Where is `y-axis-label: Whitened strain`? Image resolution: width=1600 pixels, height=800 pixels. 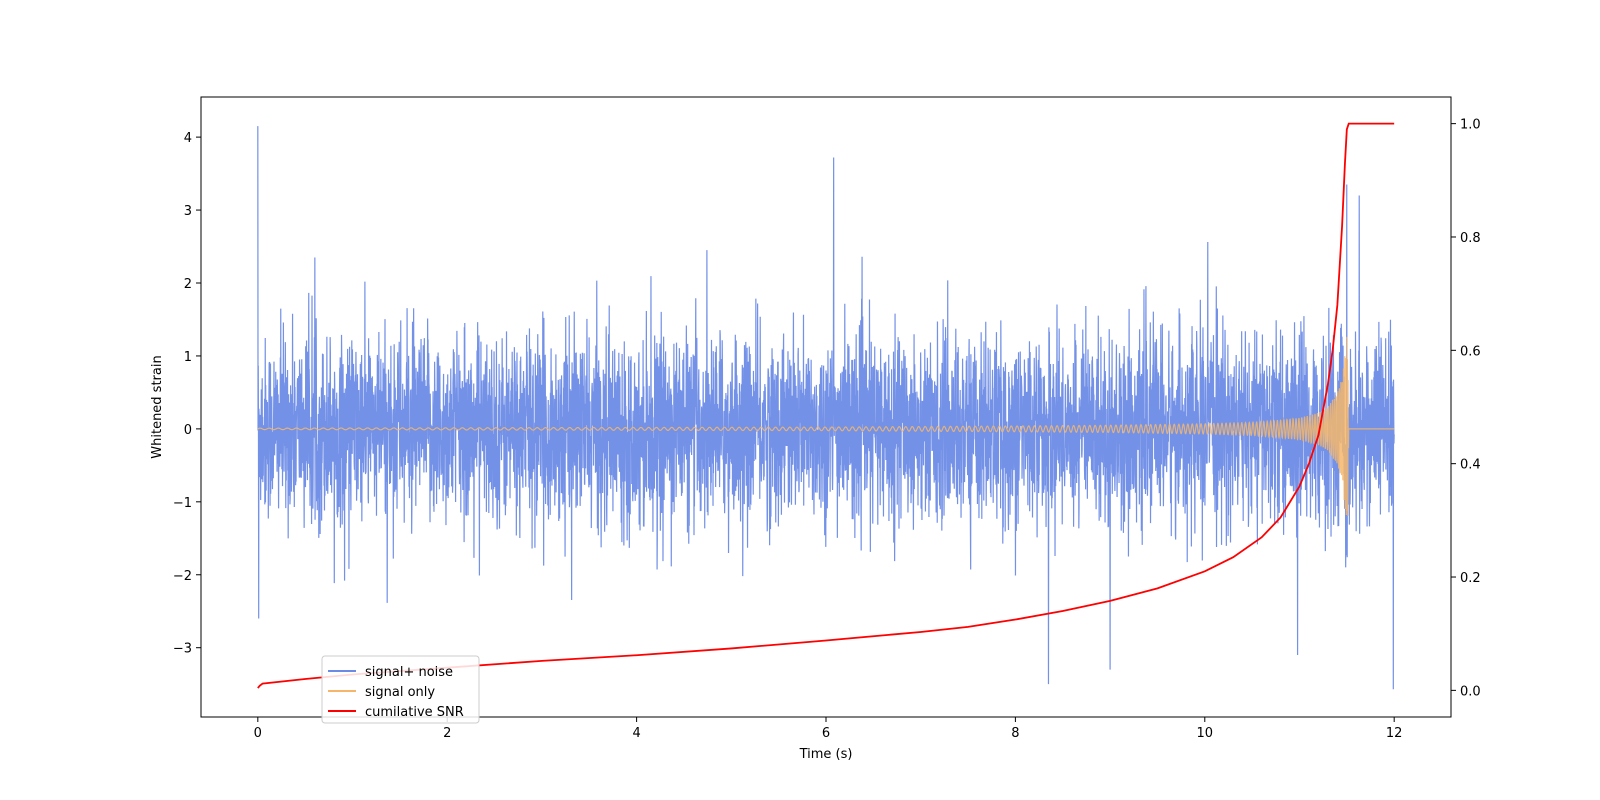
y-axis-label: Whitened strain is located at coordinates (157, 406).